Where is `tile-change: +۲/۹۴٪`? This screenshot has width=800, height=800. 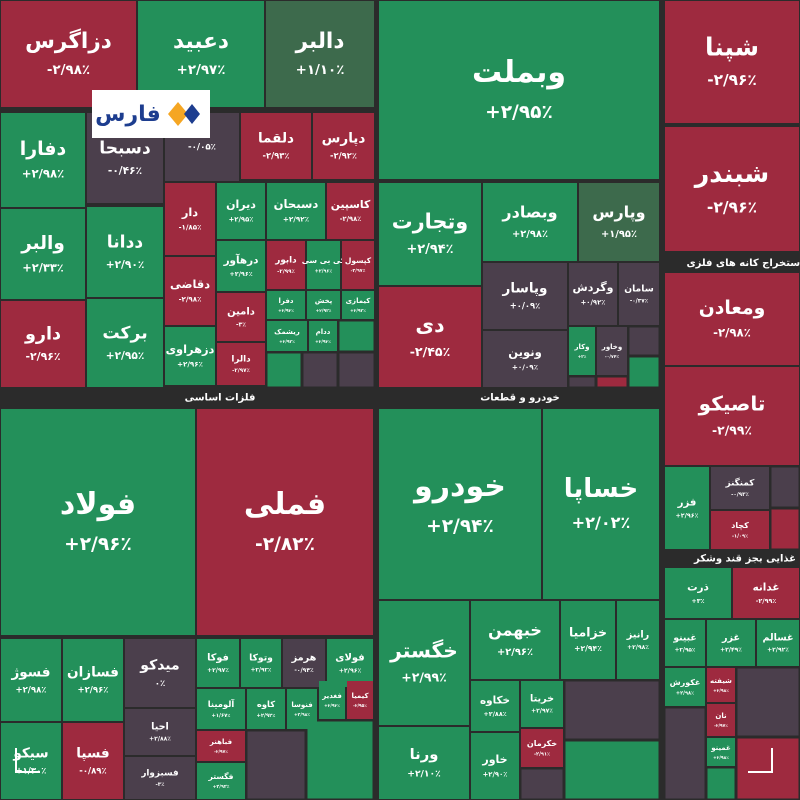
tile-change: +۲/۹۴٪ is located at coordinates (588, 648).